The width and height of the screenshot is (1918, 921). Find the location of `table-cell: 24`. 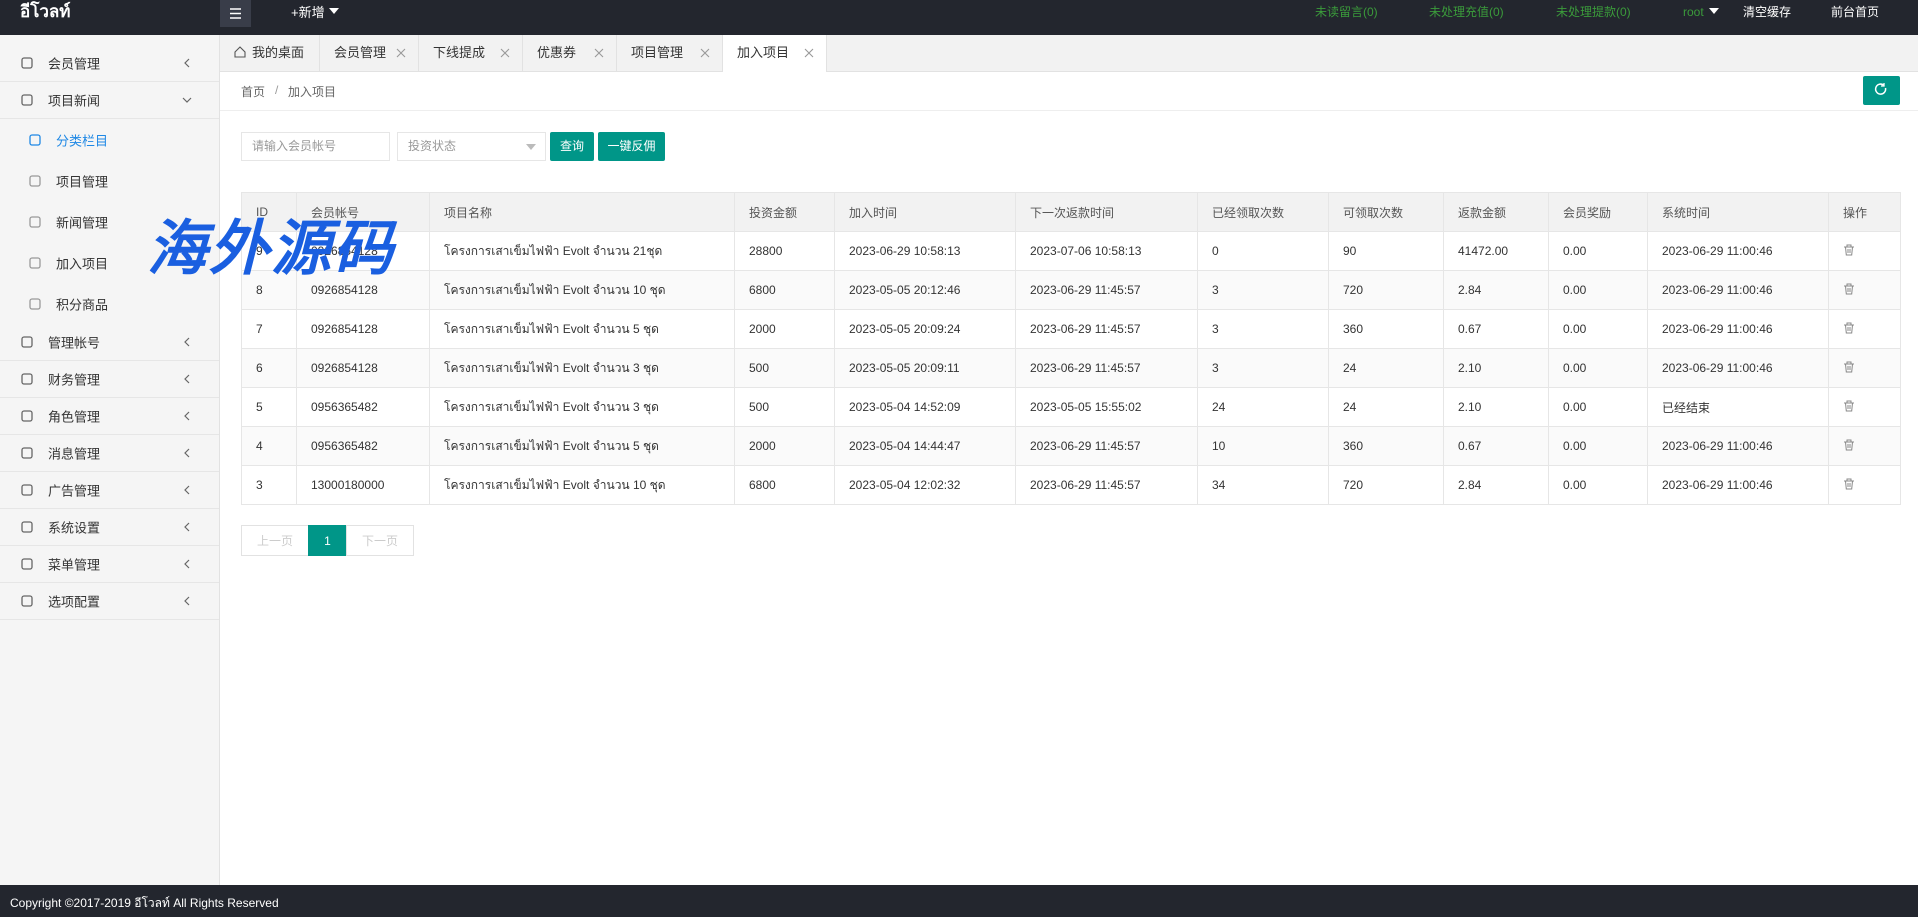

table-cell: 24 is located at coordinates (1263, 407).